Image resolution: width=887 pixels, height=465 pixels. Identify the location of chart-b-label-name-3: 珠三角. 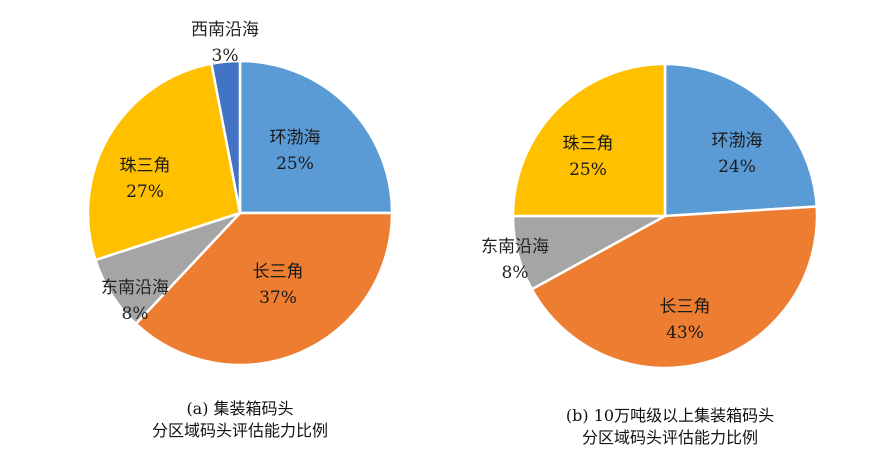
(588, 144).